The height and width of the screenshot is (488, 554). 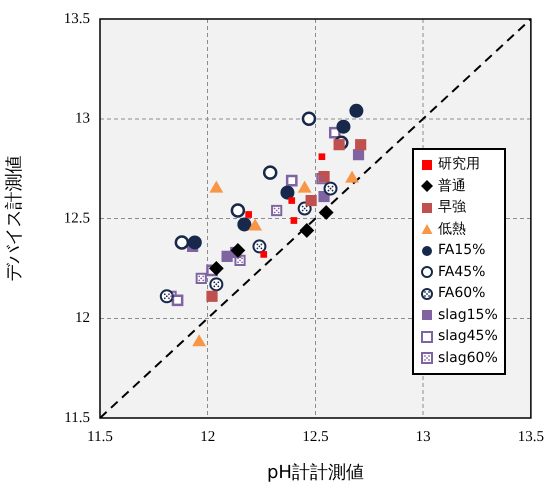 I want to click on x-tick-label: 13.5, so click(x=531, y=436).